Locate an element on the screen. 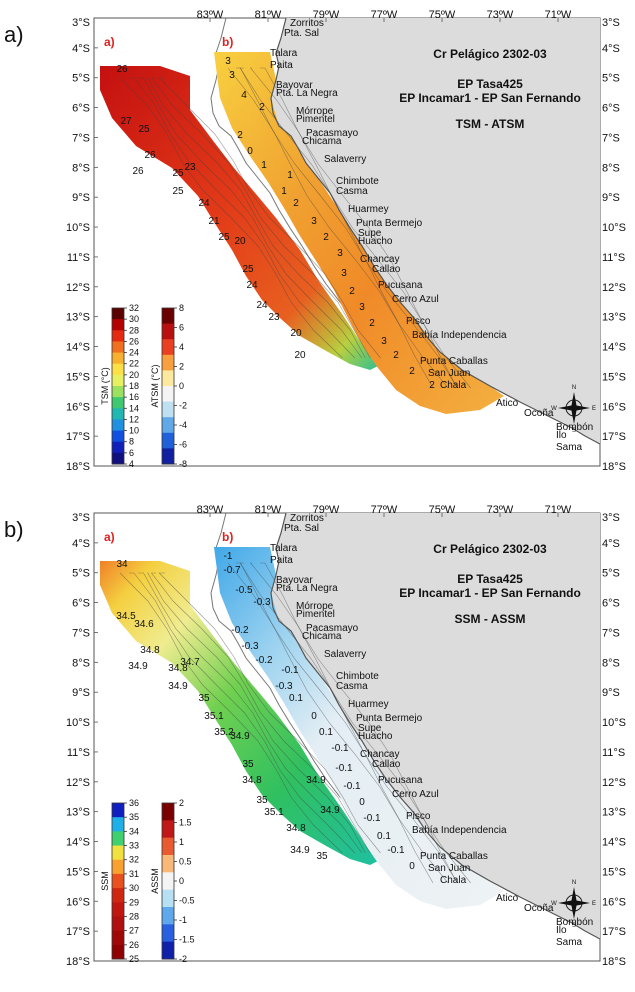 Image resolution: width=635 pixels, height=992 pixels. colorbar-tick: 0 is located at coordinates (181, 386).